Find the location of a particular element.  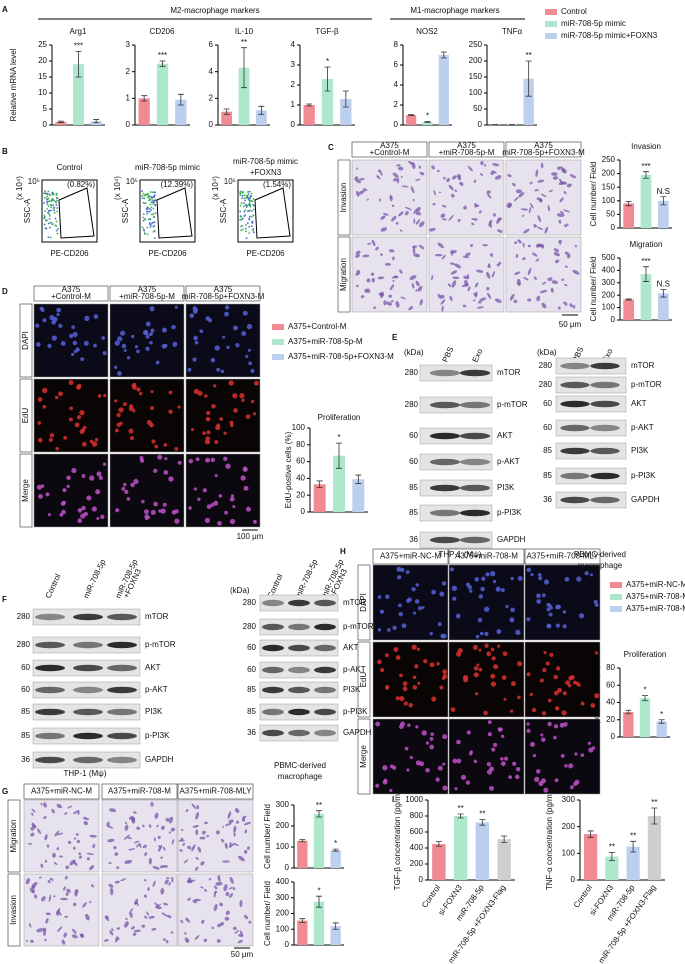

y-tick-label: 15 is located at coordinates (42, 76).